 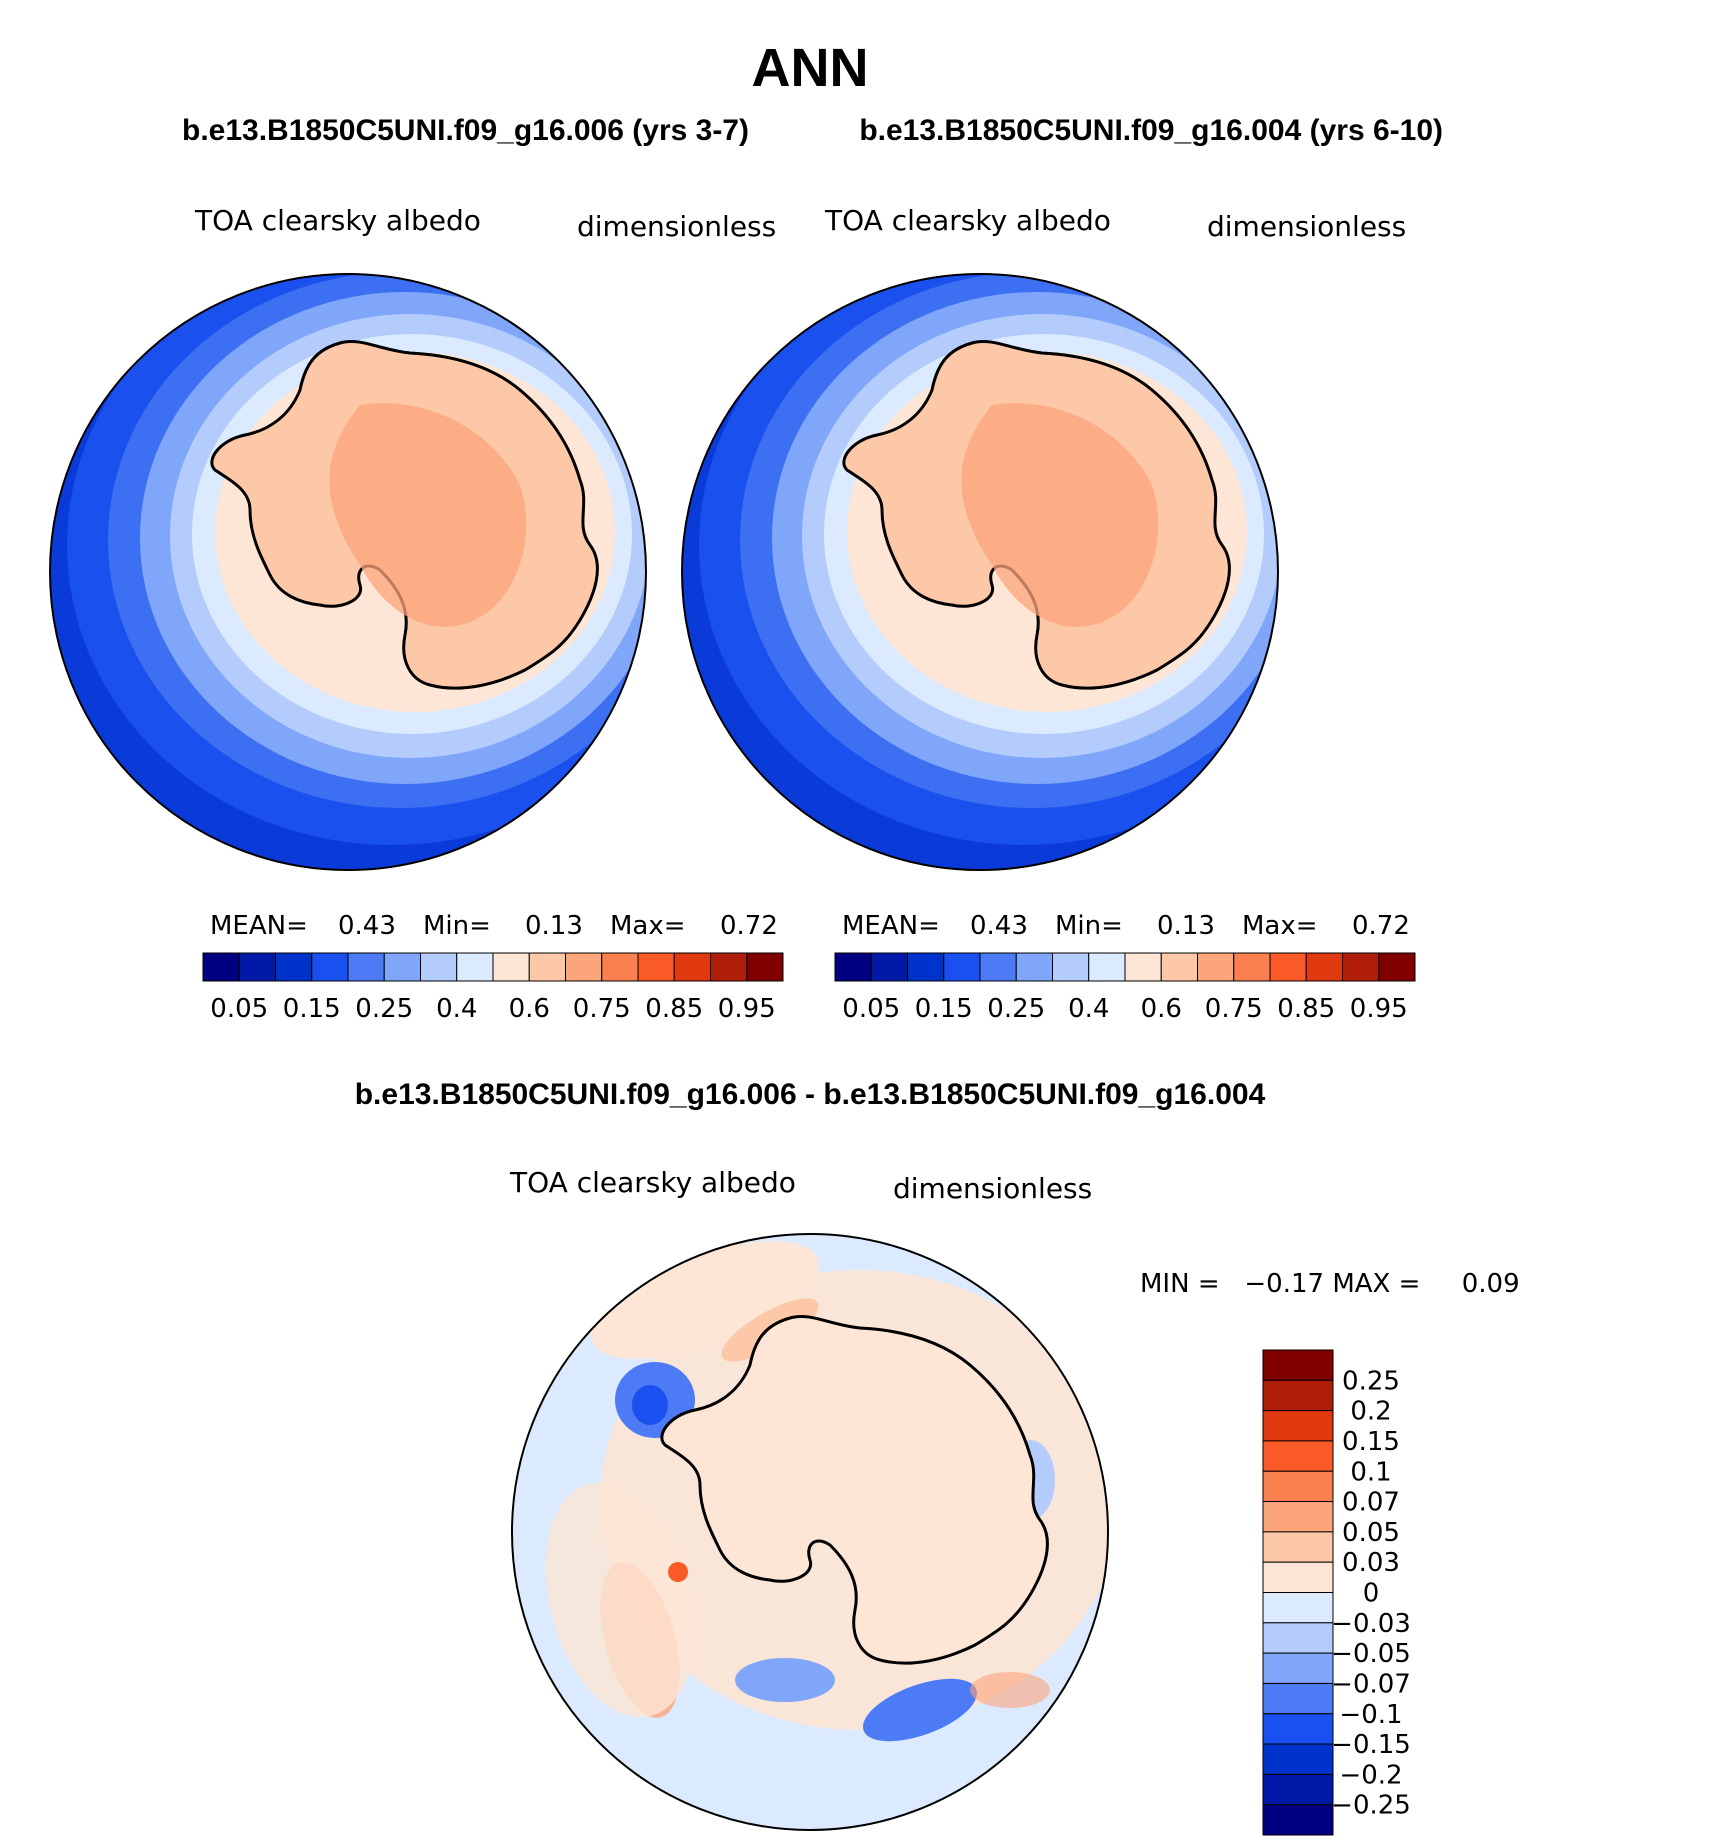 What do you see at coordinates (456, 1009) in the screenshot?
I see `colorbar-test-tick-label: 0.4` at bounding box center [456, 1009].